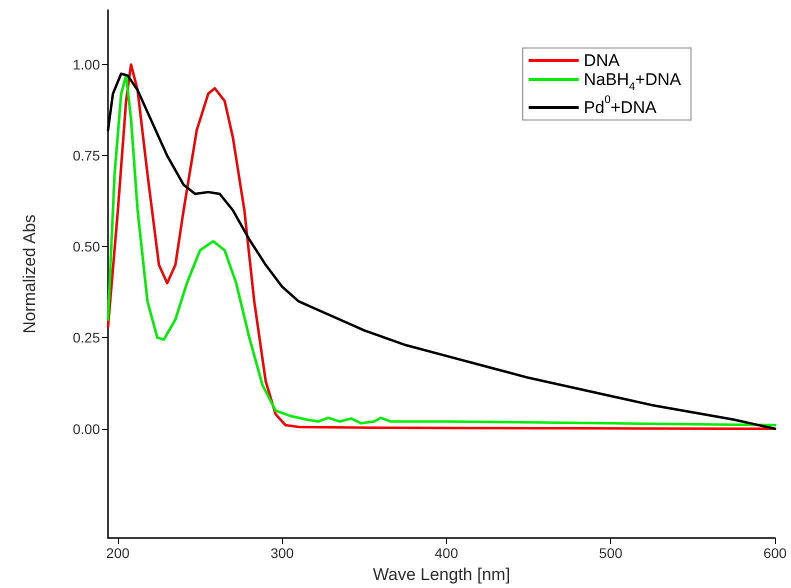 The height and width of the screenshot is (588, 791). What do you see at coordinates (86, 338) in the screenshot?
I see `y-tick-label: 0.25` at bounding box center [86, 338].